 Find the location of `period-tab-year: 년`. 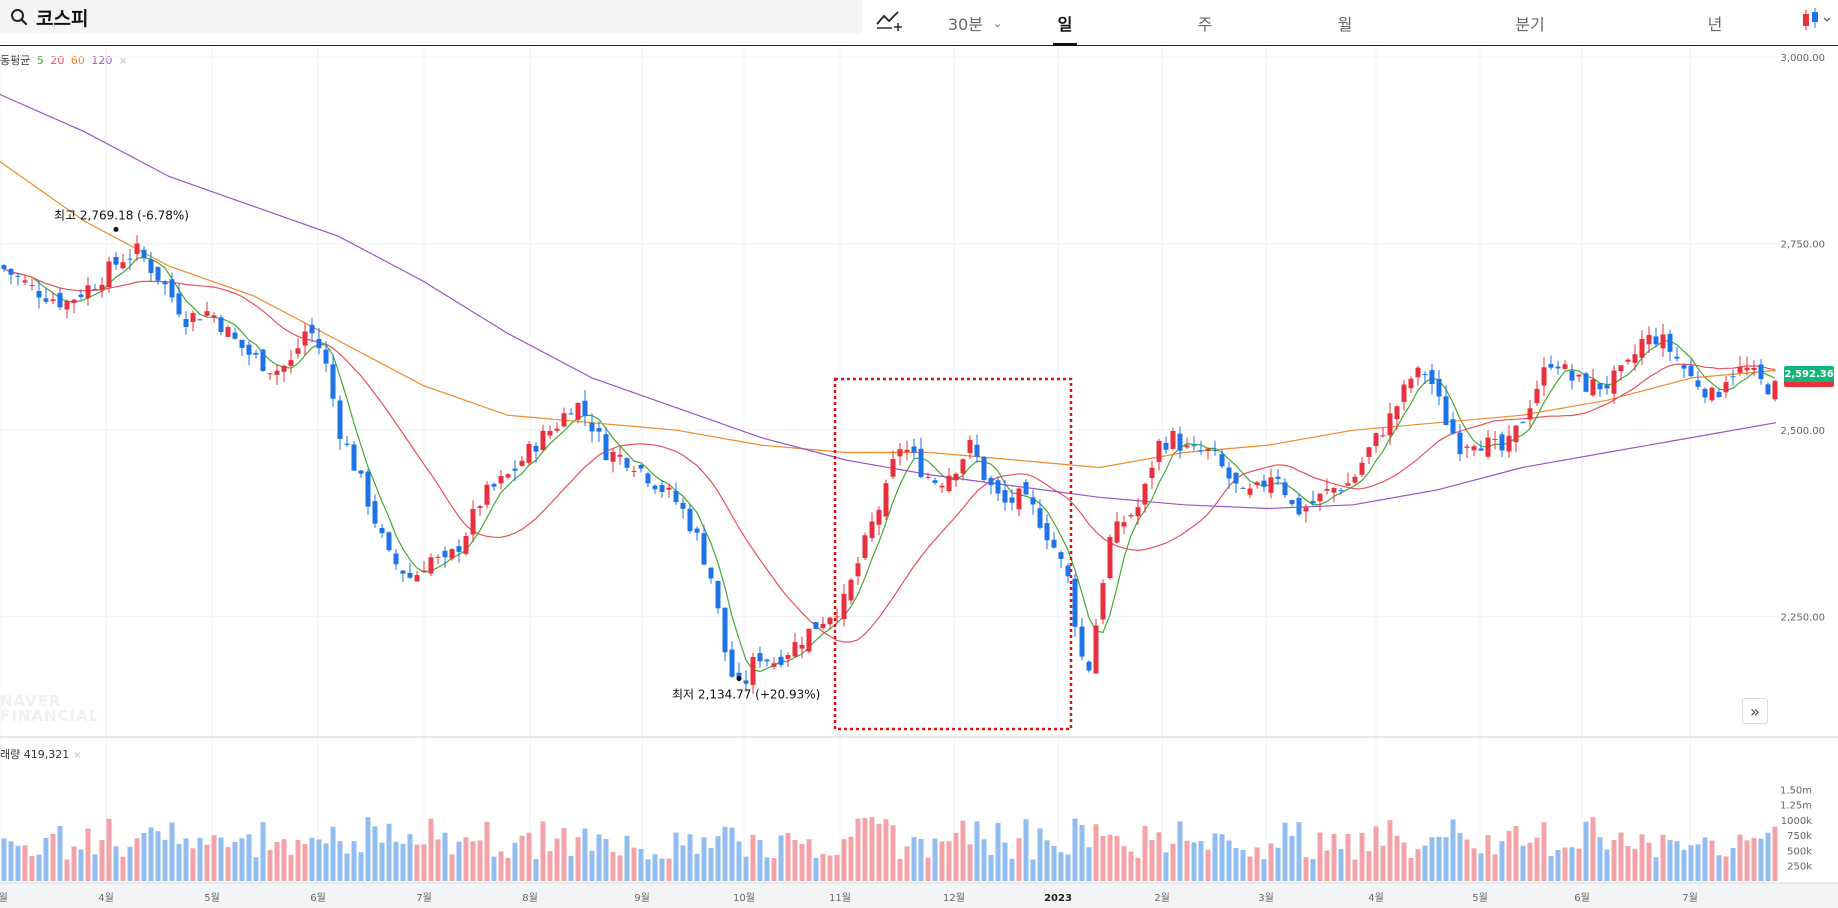

period-tab-year: 년 is located at coordinates (1715, 24).